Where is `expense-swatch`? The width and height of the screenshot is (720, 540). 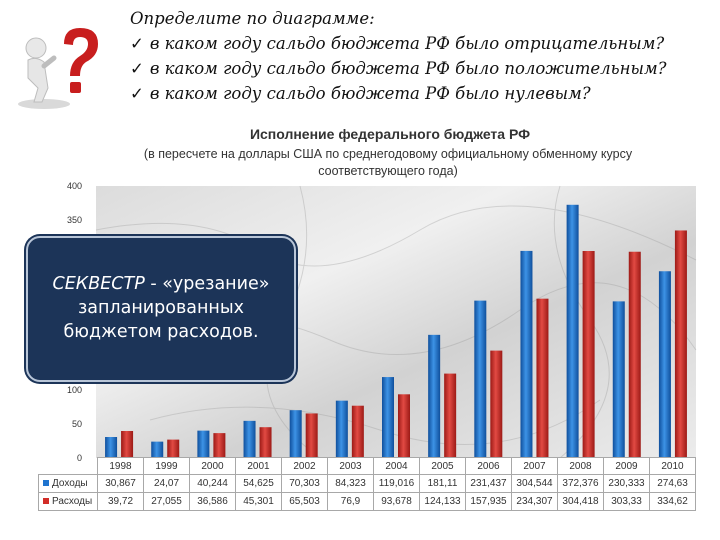
expense-swatch is located at coordinates (46, 501).